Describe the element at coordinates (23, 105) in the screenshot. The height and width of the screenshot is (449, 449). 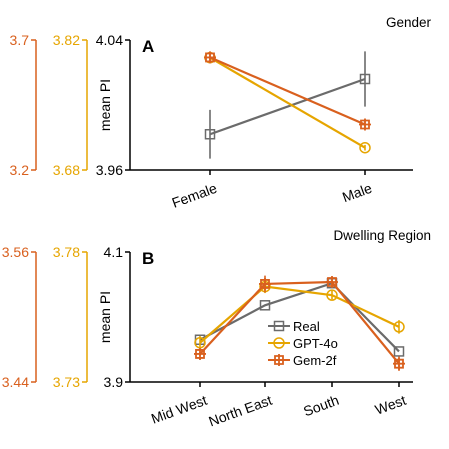
I see `secondary-axis-gem2f: 3.7 3.2` at that location.